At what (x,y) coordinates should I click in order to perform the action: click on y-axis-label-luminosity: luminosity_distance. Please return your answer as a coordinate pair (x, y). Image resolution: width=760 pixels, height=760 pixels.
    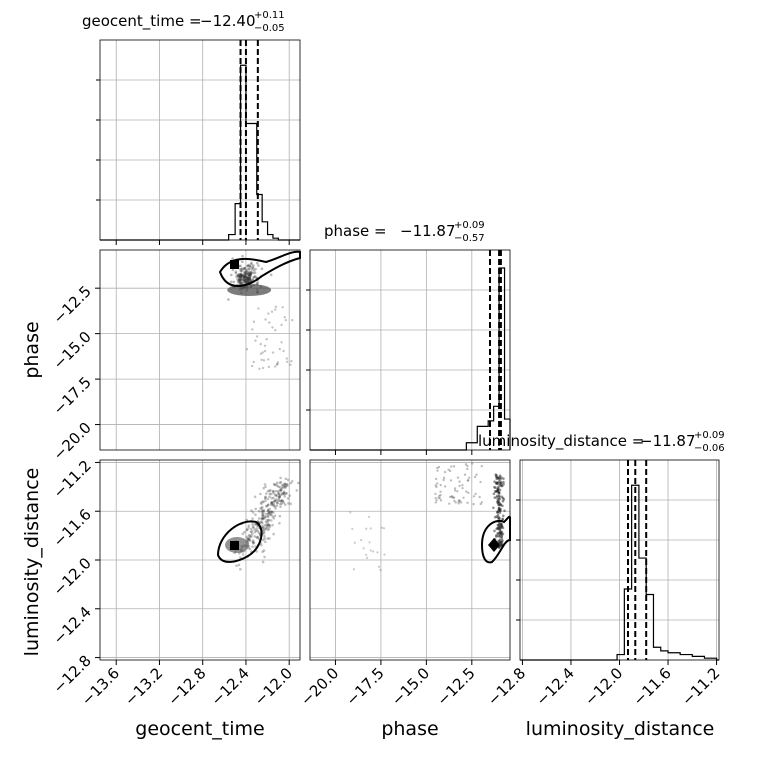
    Looking at the image, I should click on (32, 562).